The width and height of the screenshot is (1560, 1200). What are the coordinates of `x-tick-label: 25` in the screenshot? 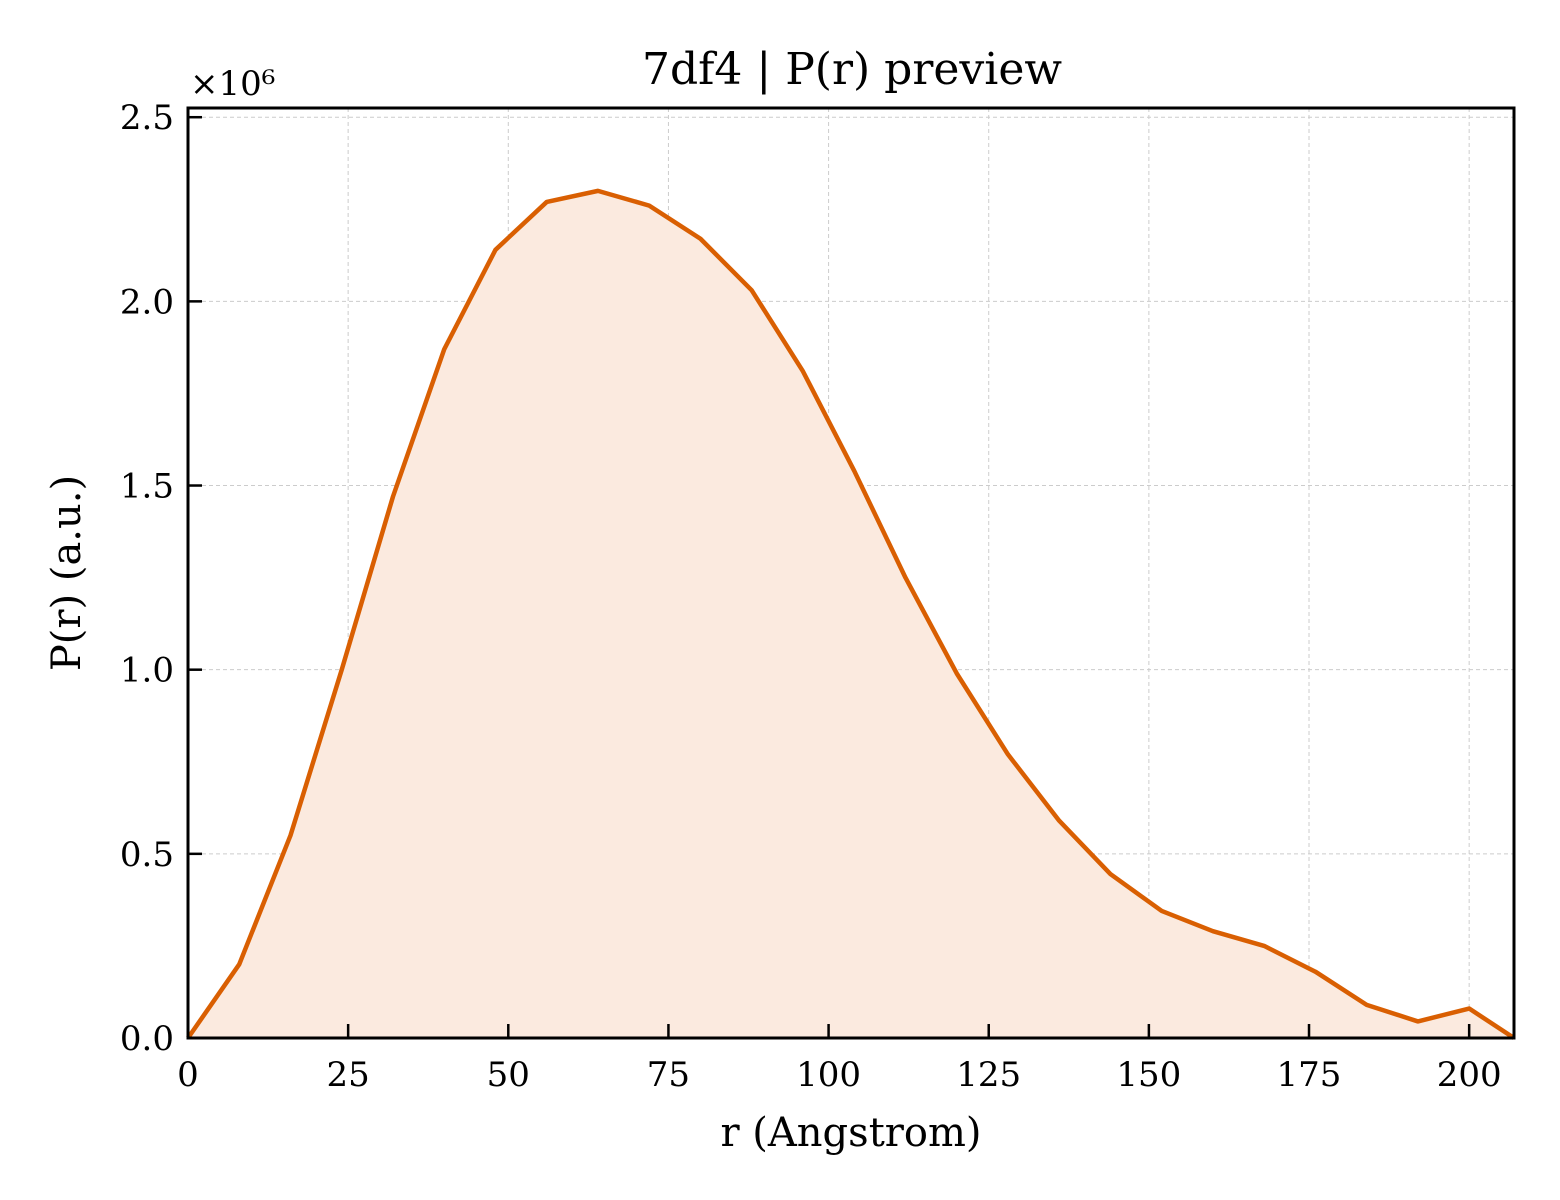 It's located at (348, 1075).